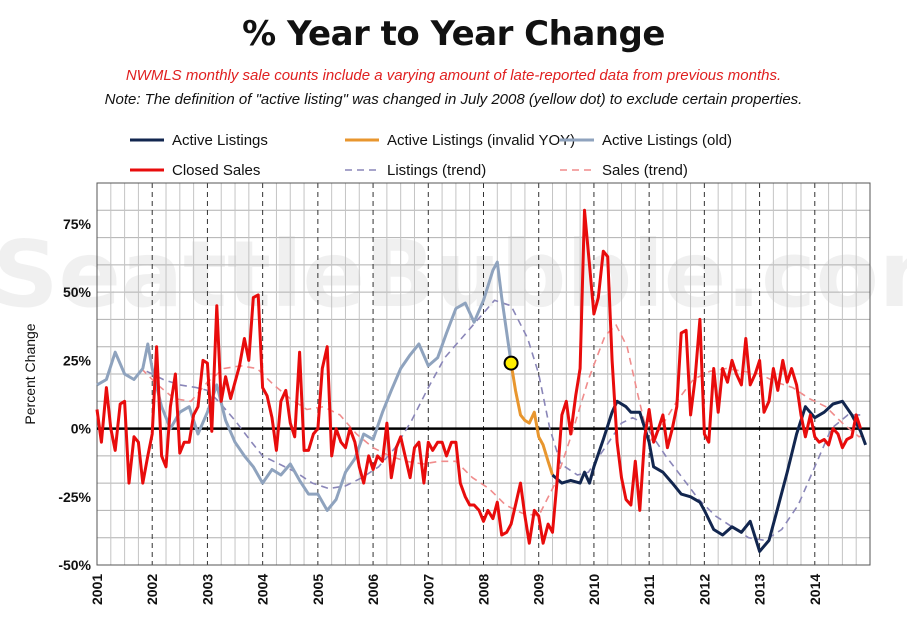  I want to click on x-tick-label: 2011, so click(649, 589).